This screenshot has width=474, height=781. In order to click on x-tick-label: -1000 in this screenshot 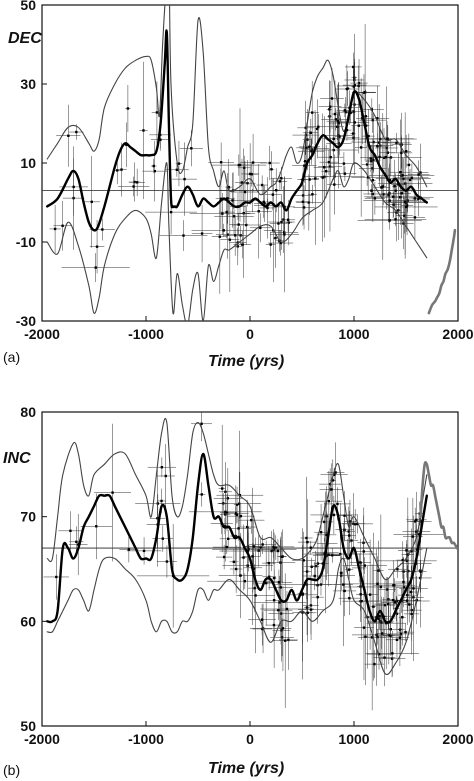, I will do `click(146, 334)`.